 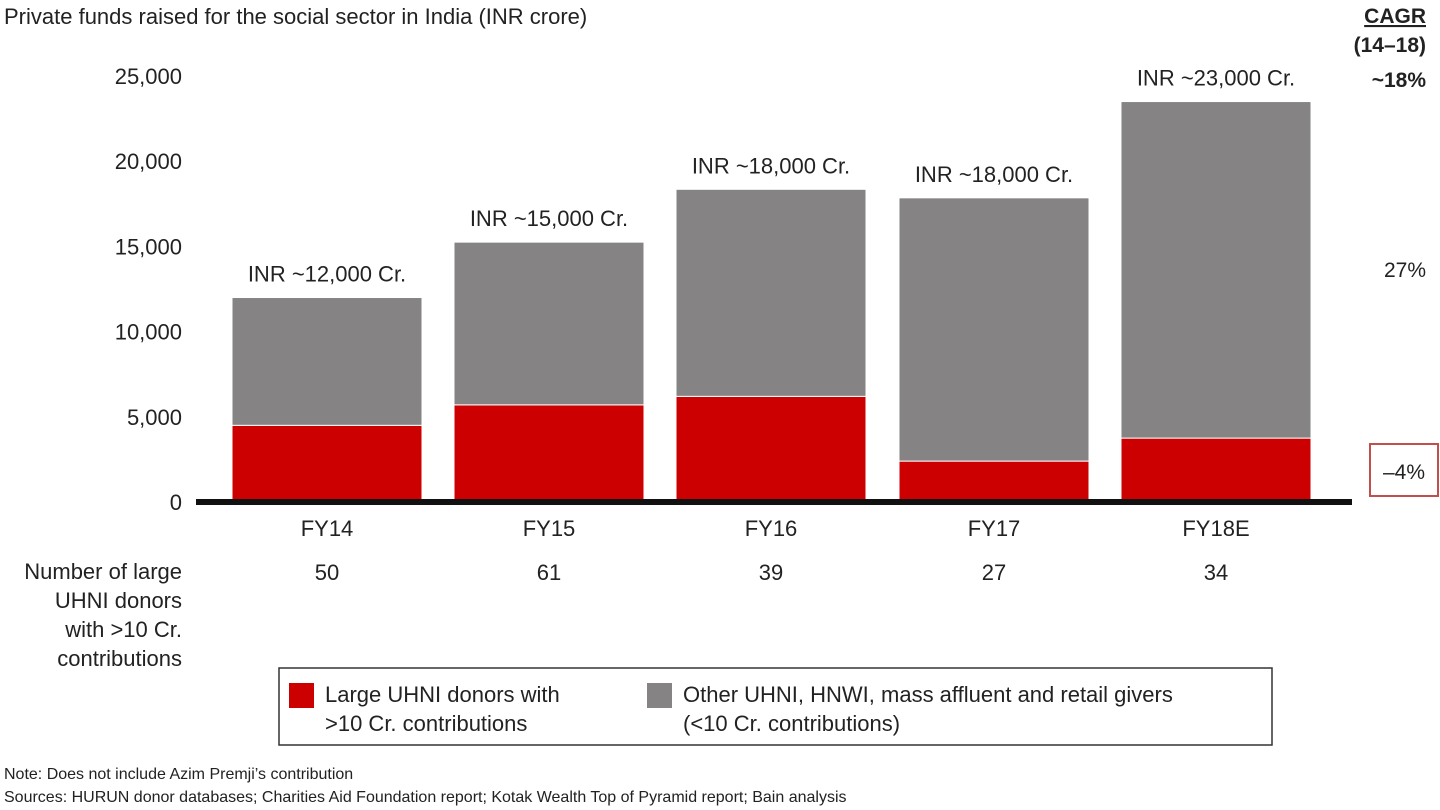 What do you see at coordinates (1395, 16) in the screenshot?
I see `cagr-heading: CAGR` at bounding box center [1395, 16].